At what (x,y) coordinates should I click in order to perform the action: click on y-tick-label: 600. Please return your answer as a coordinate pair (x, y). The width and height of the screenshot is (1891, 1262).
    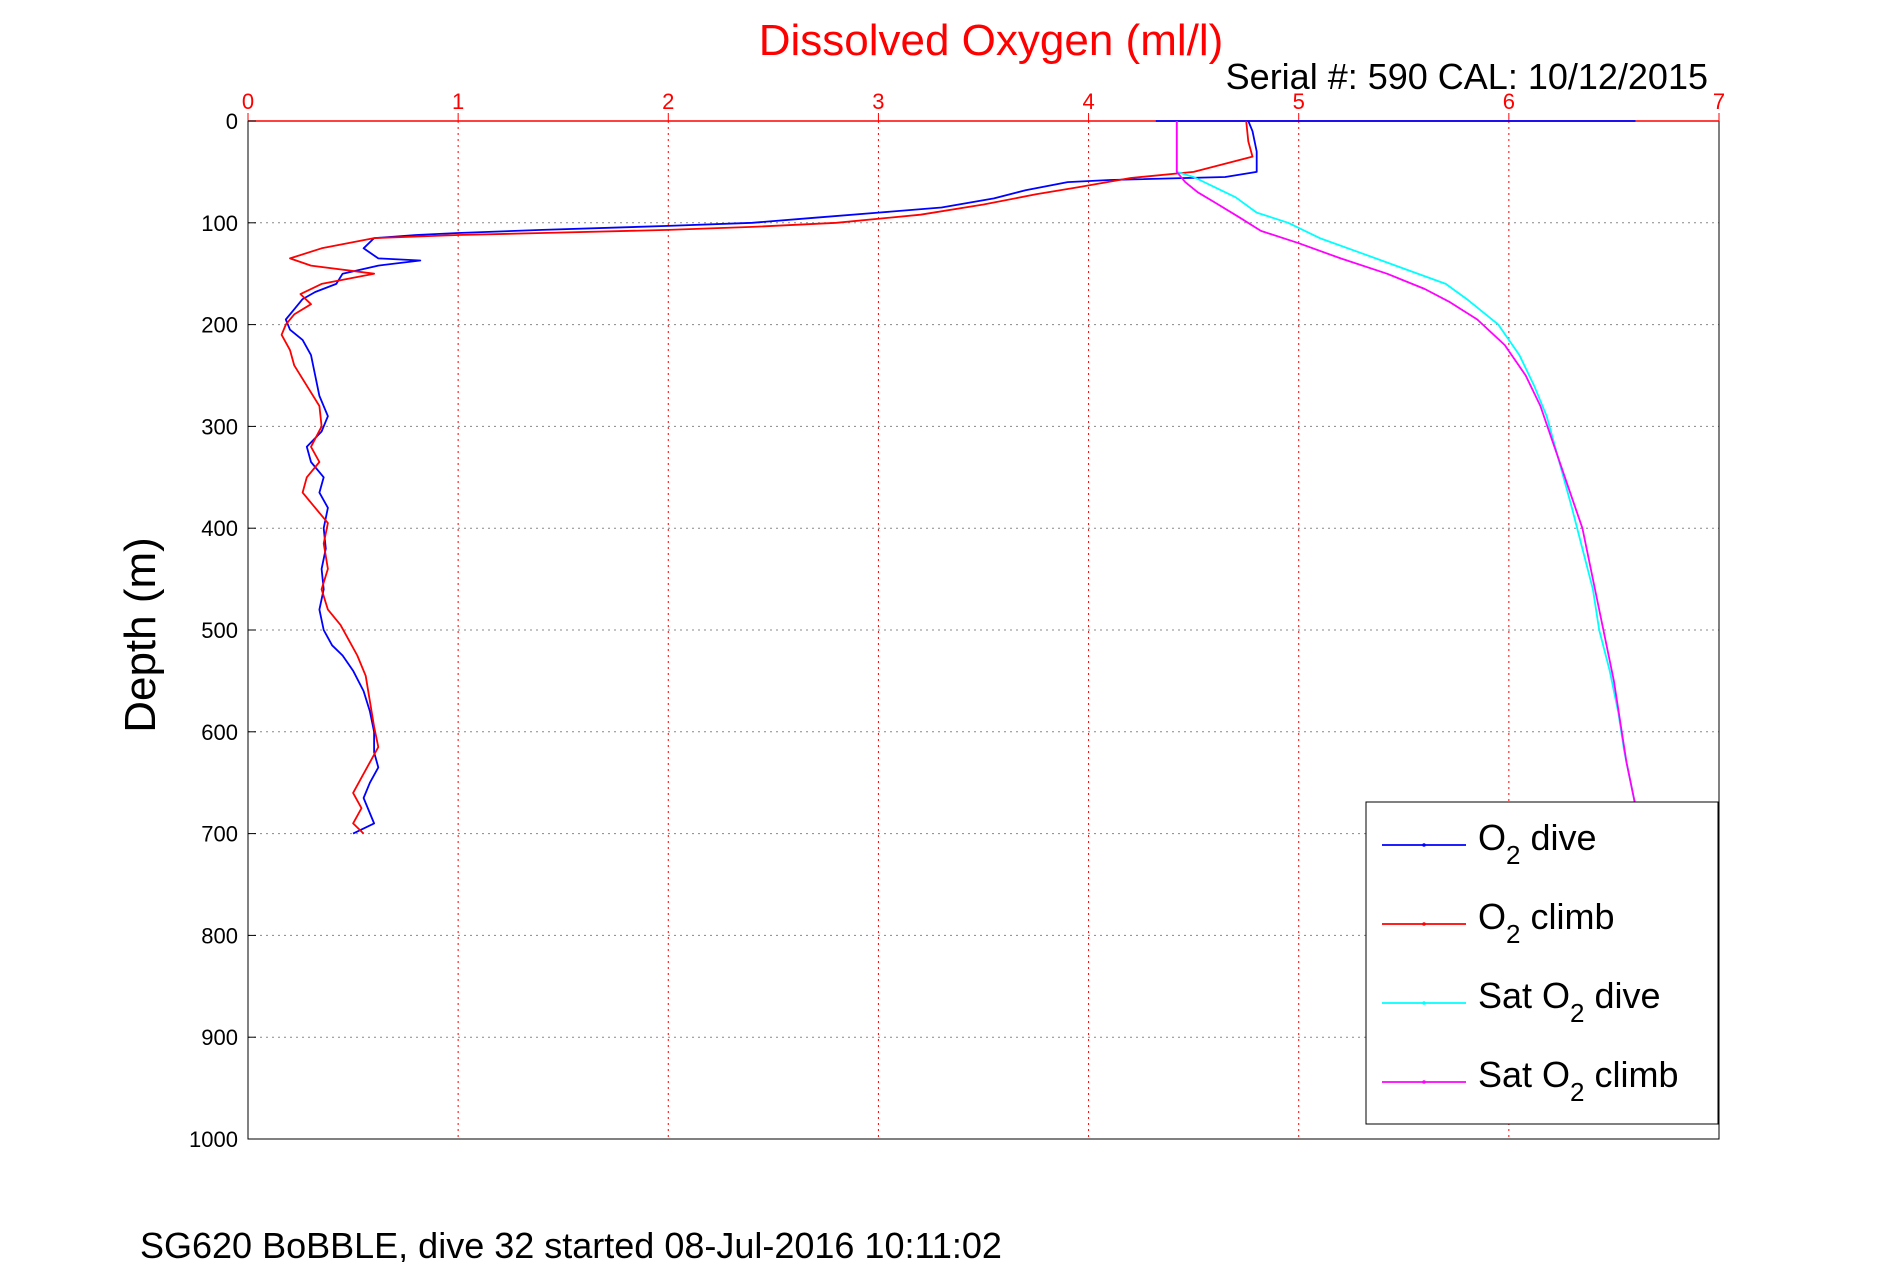
    Looking at the image, I should click on (219, 732).